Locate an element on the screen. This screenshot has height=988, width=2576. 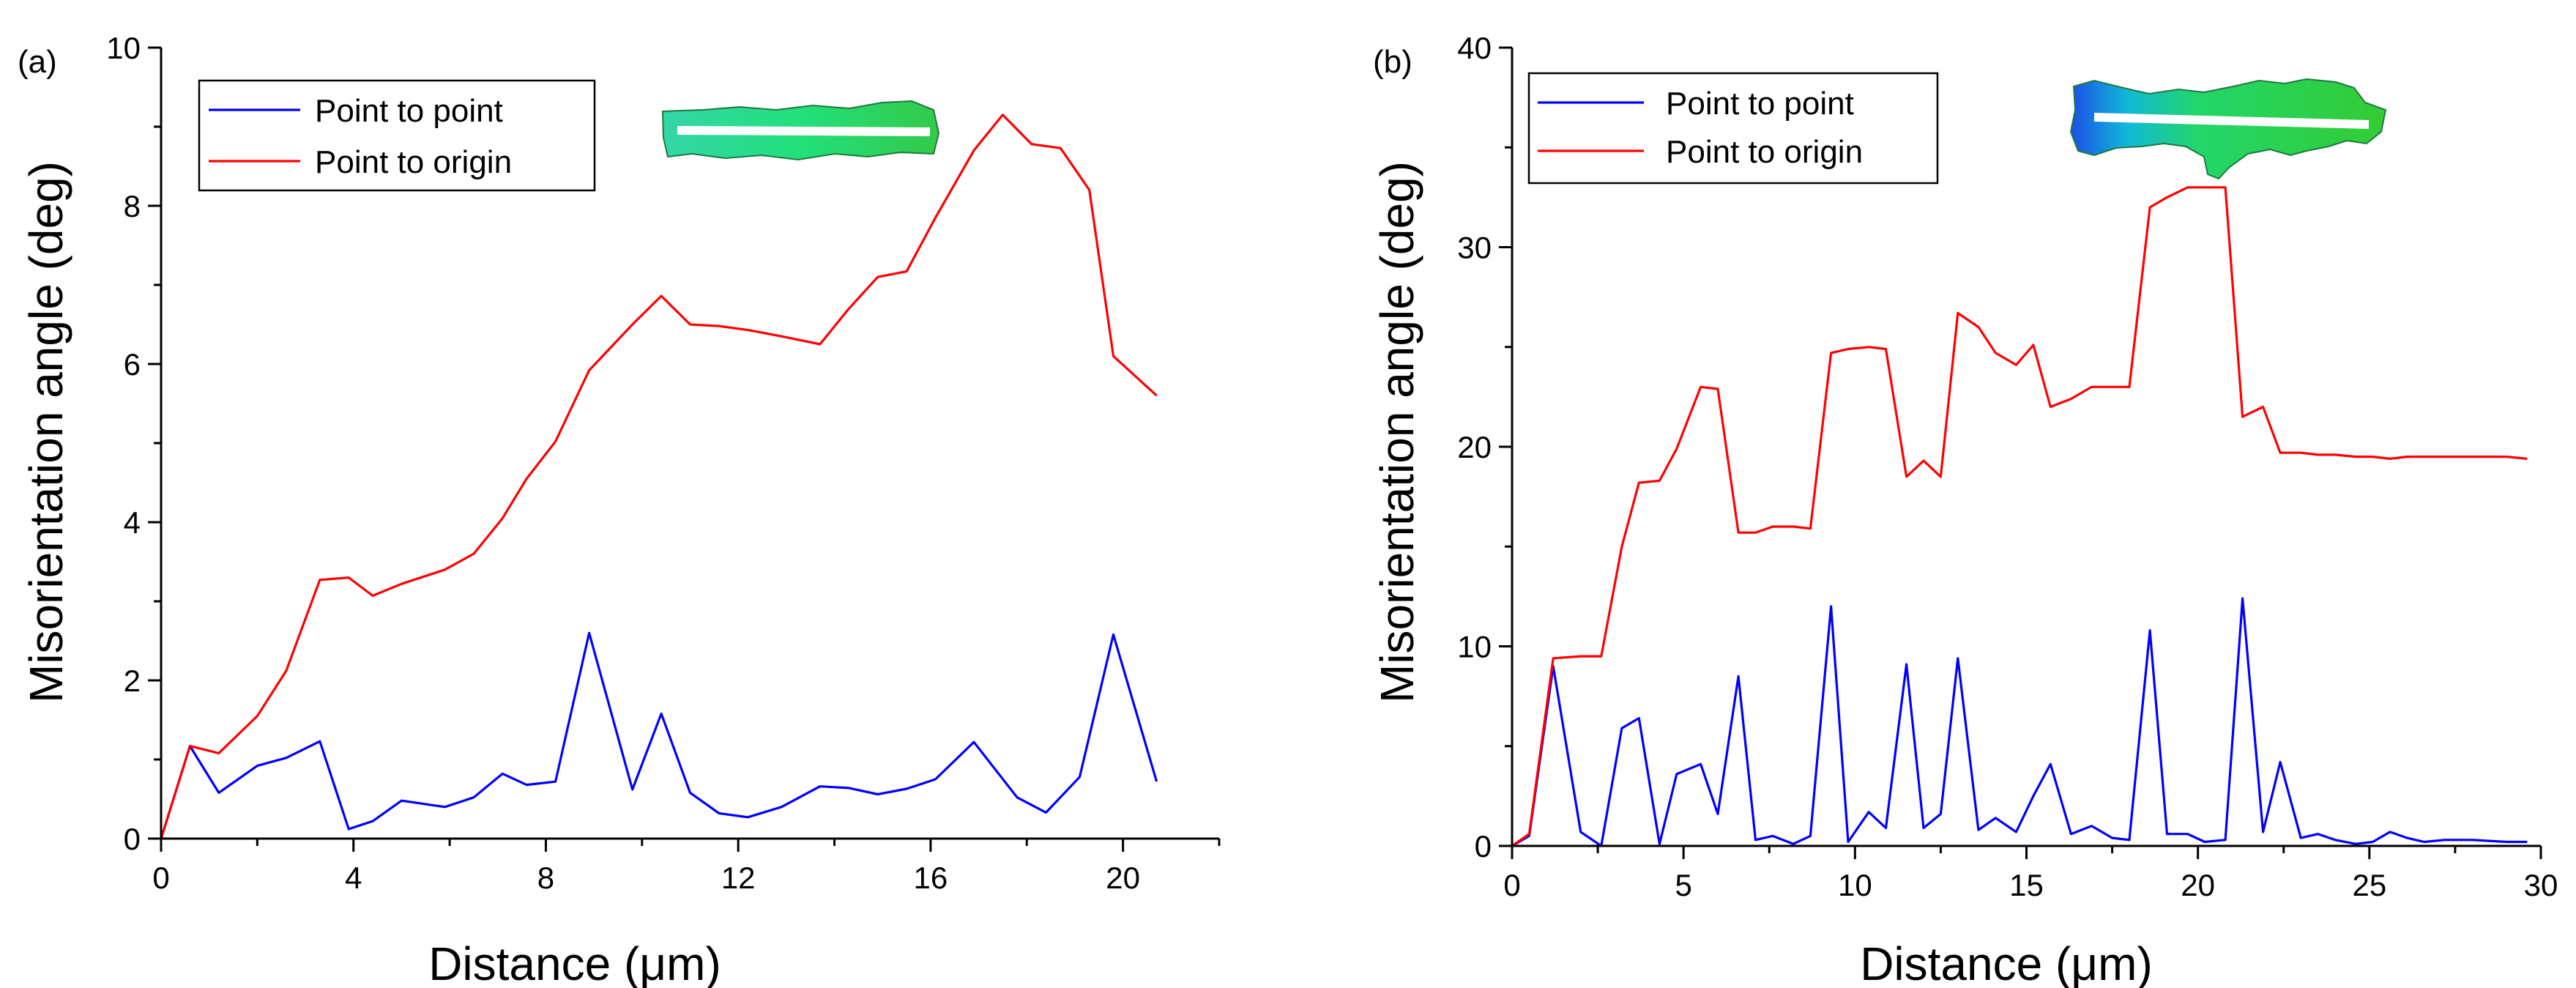
panel-b-y-tick-label: 0 is located at coordinates (1483, 846).